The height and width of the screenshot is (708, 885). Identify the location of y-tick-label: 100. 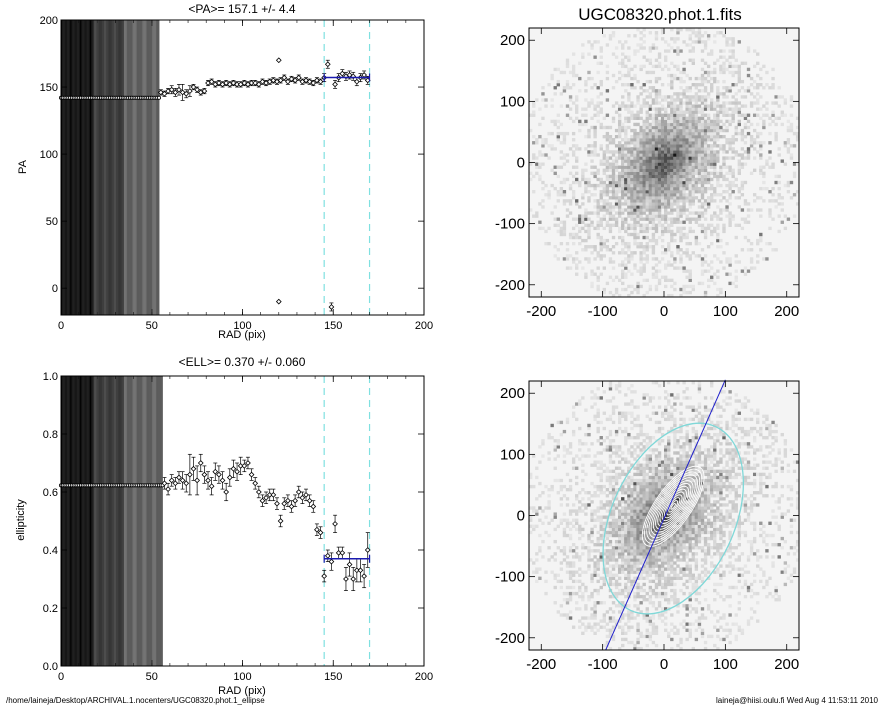
(49, 155).